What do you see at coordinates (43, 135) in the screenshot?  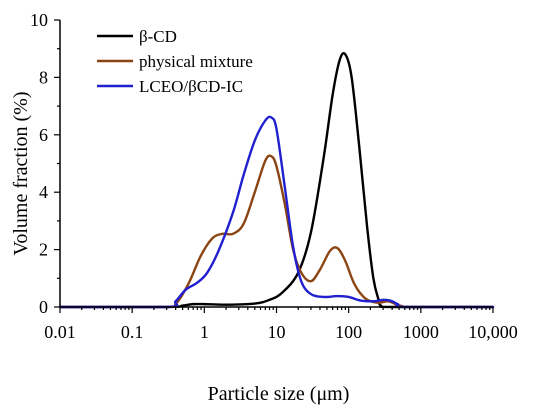 I see `y-tick-label: 6` at bounding box center [43, 135].